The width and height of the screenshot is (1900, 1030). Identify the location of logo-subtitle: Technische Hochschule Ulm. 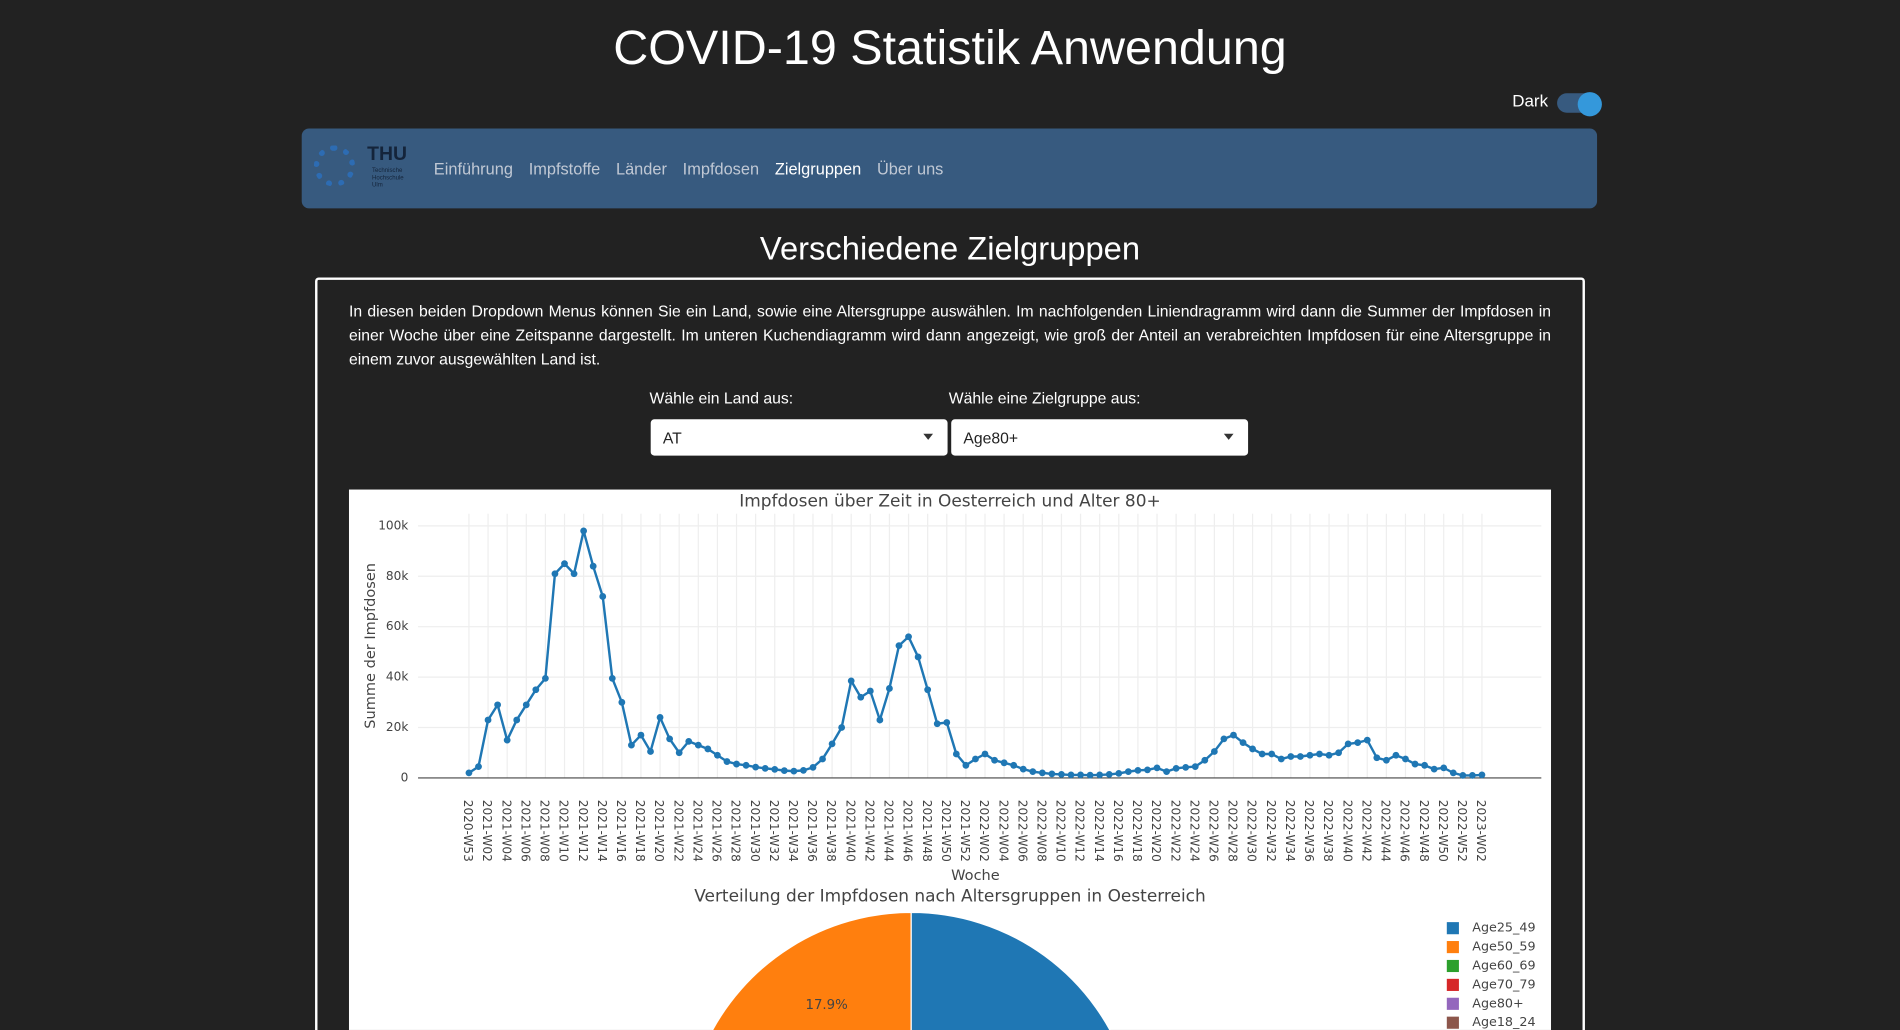
(388, 178).